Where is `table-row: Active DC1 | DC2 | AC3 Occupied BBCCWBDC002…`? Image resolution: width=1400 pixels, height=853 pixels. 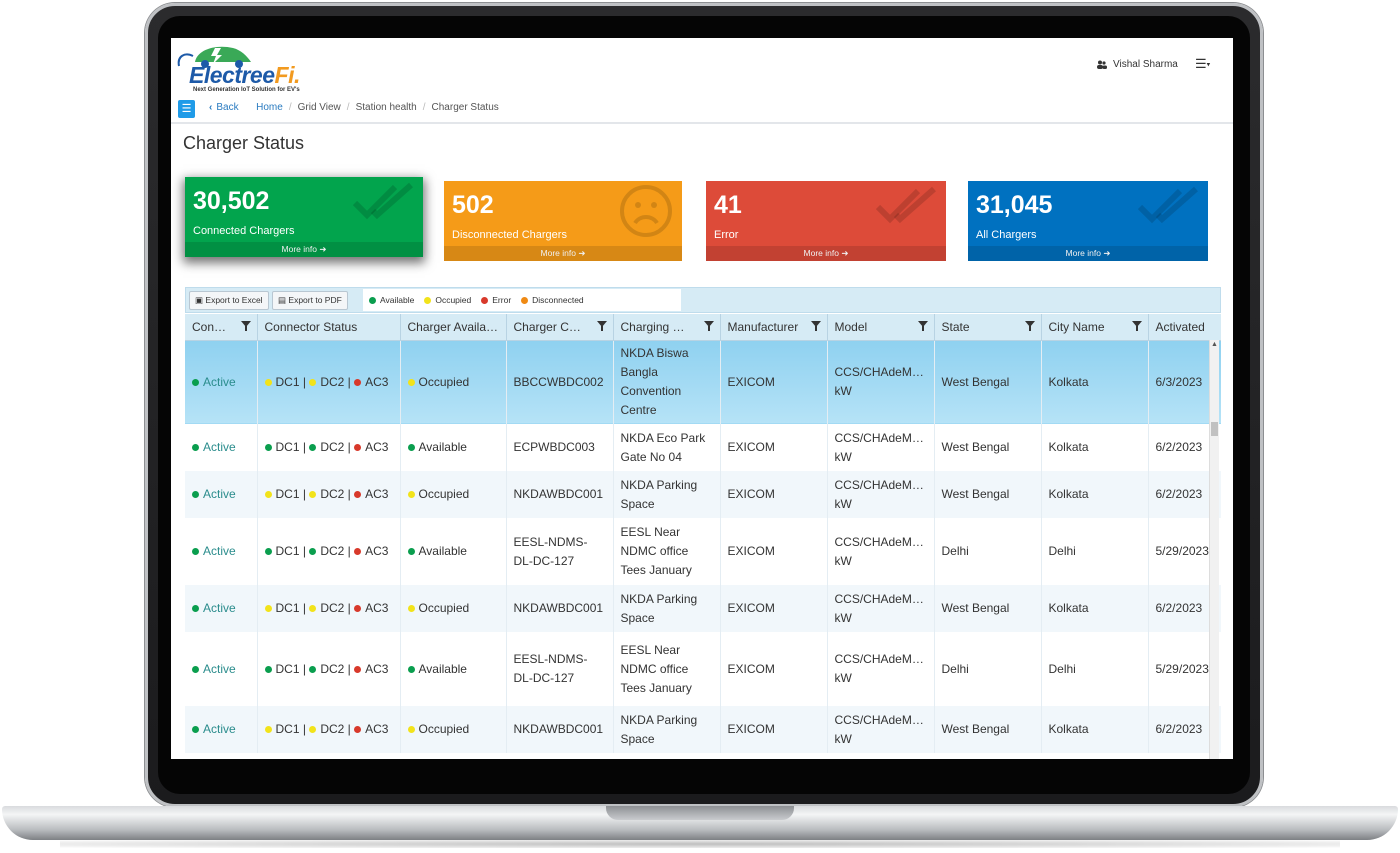
table-row: Active DC1 | DC2 | AC3 Occupied BBCCWBDC002… is located at coordinates (703, 382).